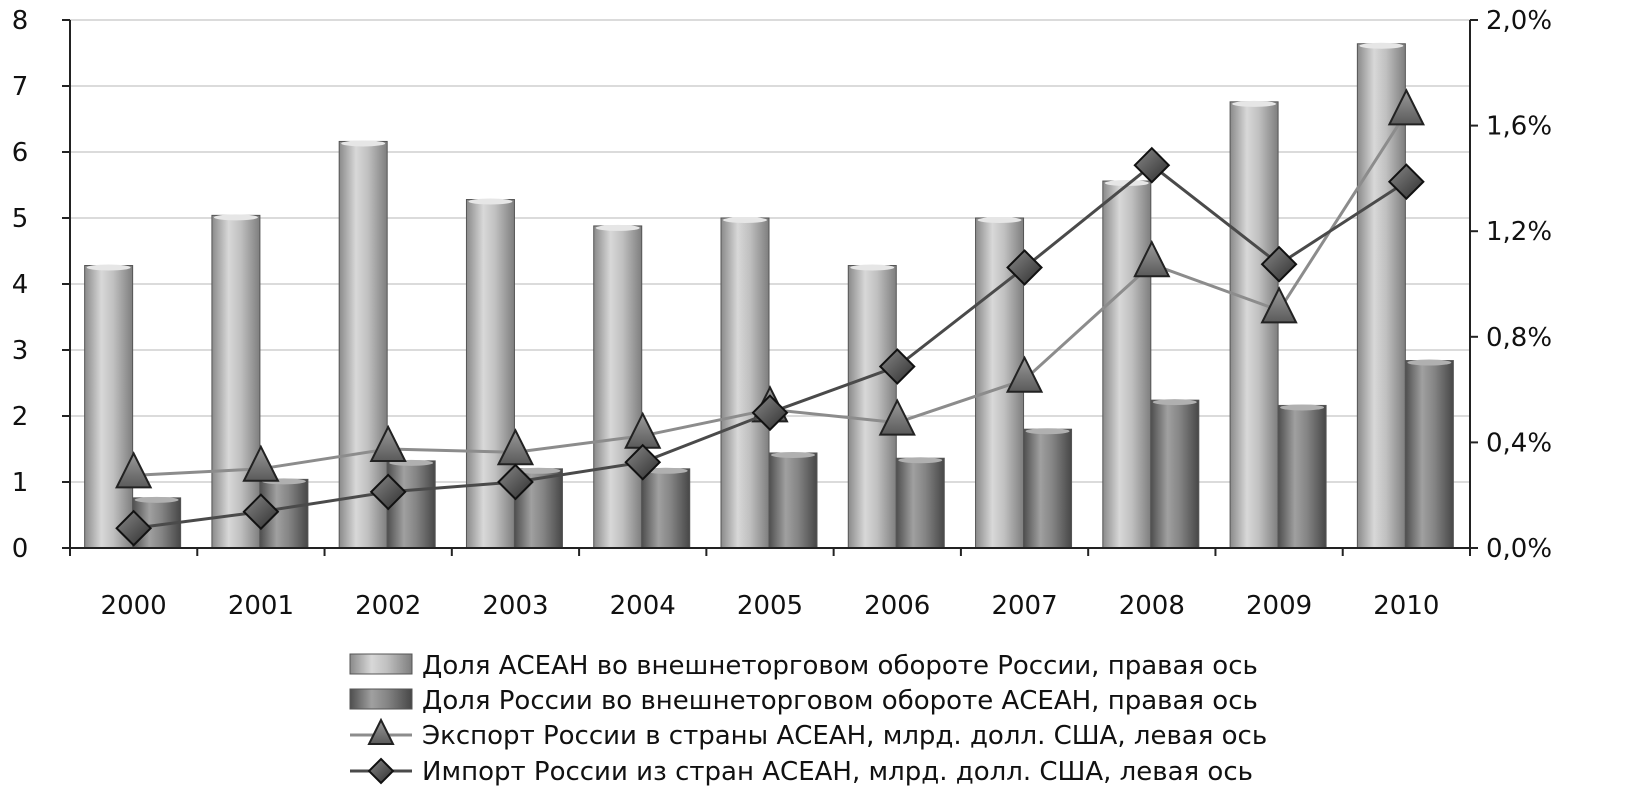 The height and width of the screenshot is (793, 1641). I want to click on x-tick-label: 2002, so click(388, 606).